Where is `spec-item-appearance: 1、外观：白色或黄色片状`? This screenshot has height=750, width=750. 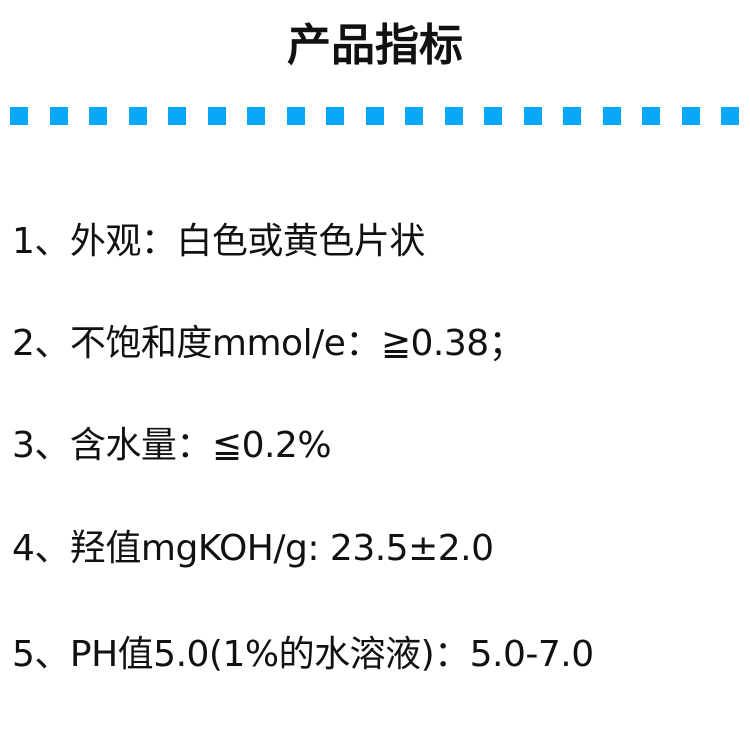 spec-item-appearance: 1、外观：白色或黄色片状 is located at coordinates (218, 241).